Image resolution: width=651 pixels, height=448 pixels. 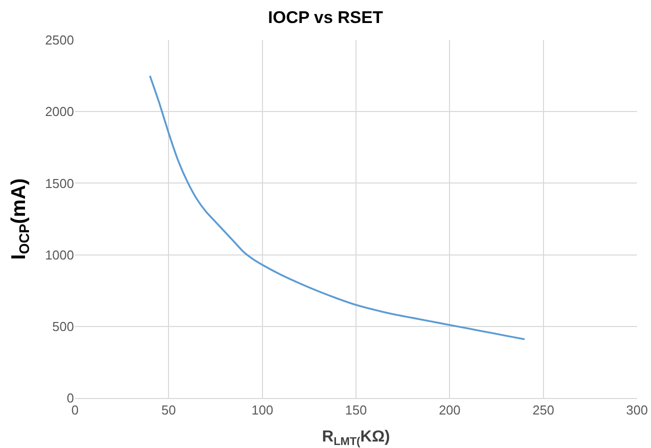 I want to click on x-tick-label: 250, so click(x=543, y=410).